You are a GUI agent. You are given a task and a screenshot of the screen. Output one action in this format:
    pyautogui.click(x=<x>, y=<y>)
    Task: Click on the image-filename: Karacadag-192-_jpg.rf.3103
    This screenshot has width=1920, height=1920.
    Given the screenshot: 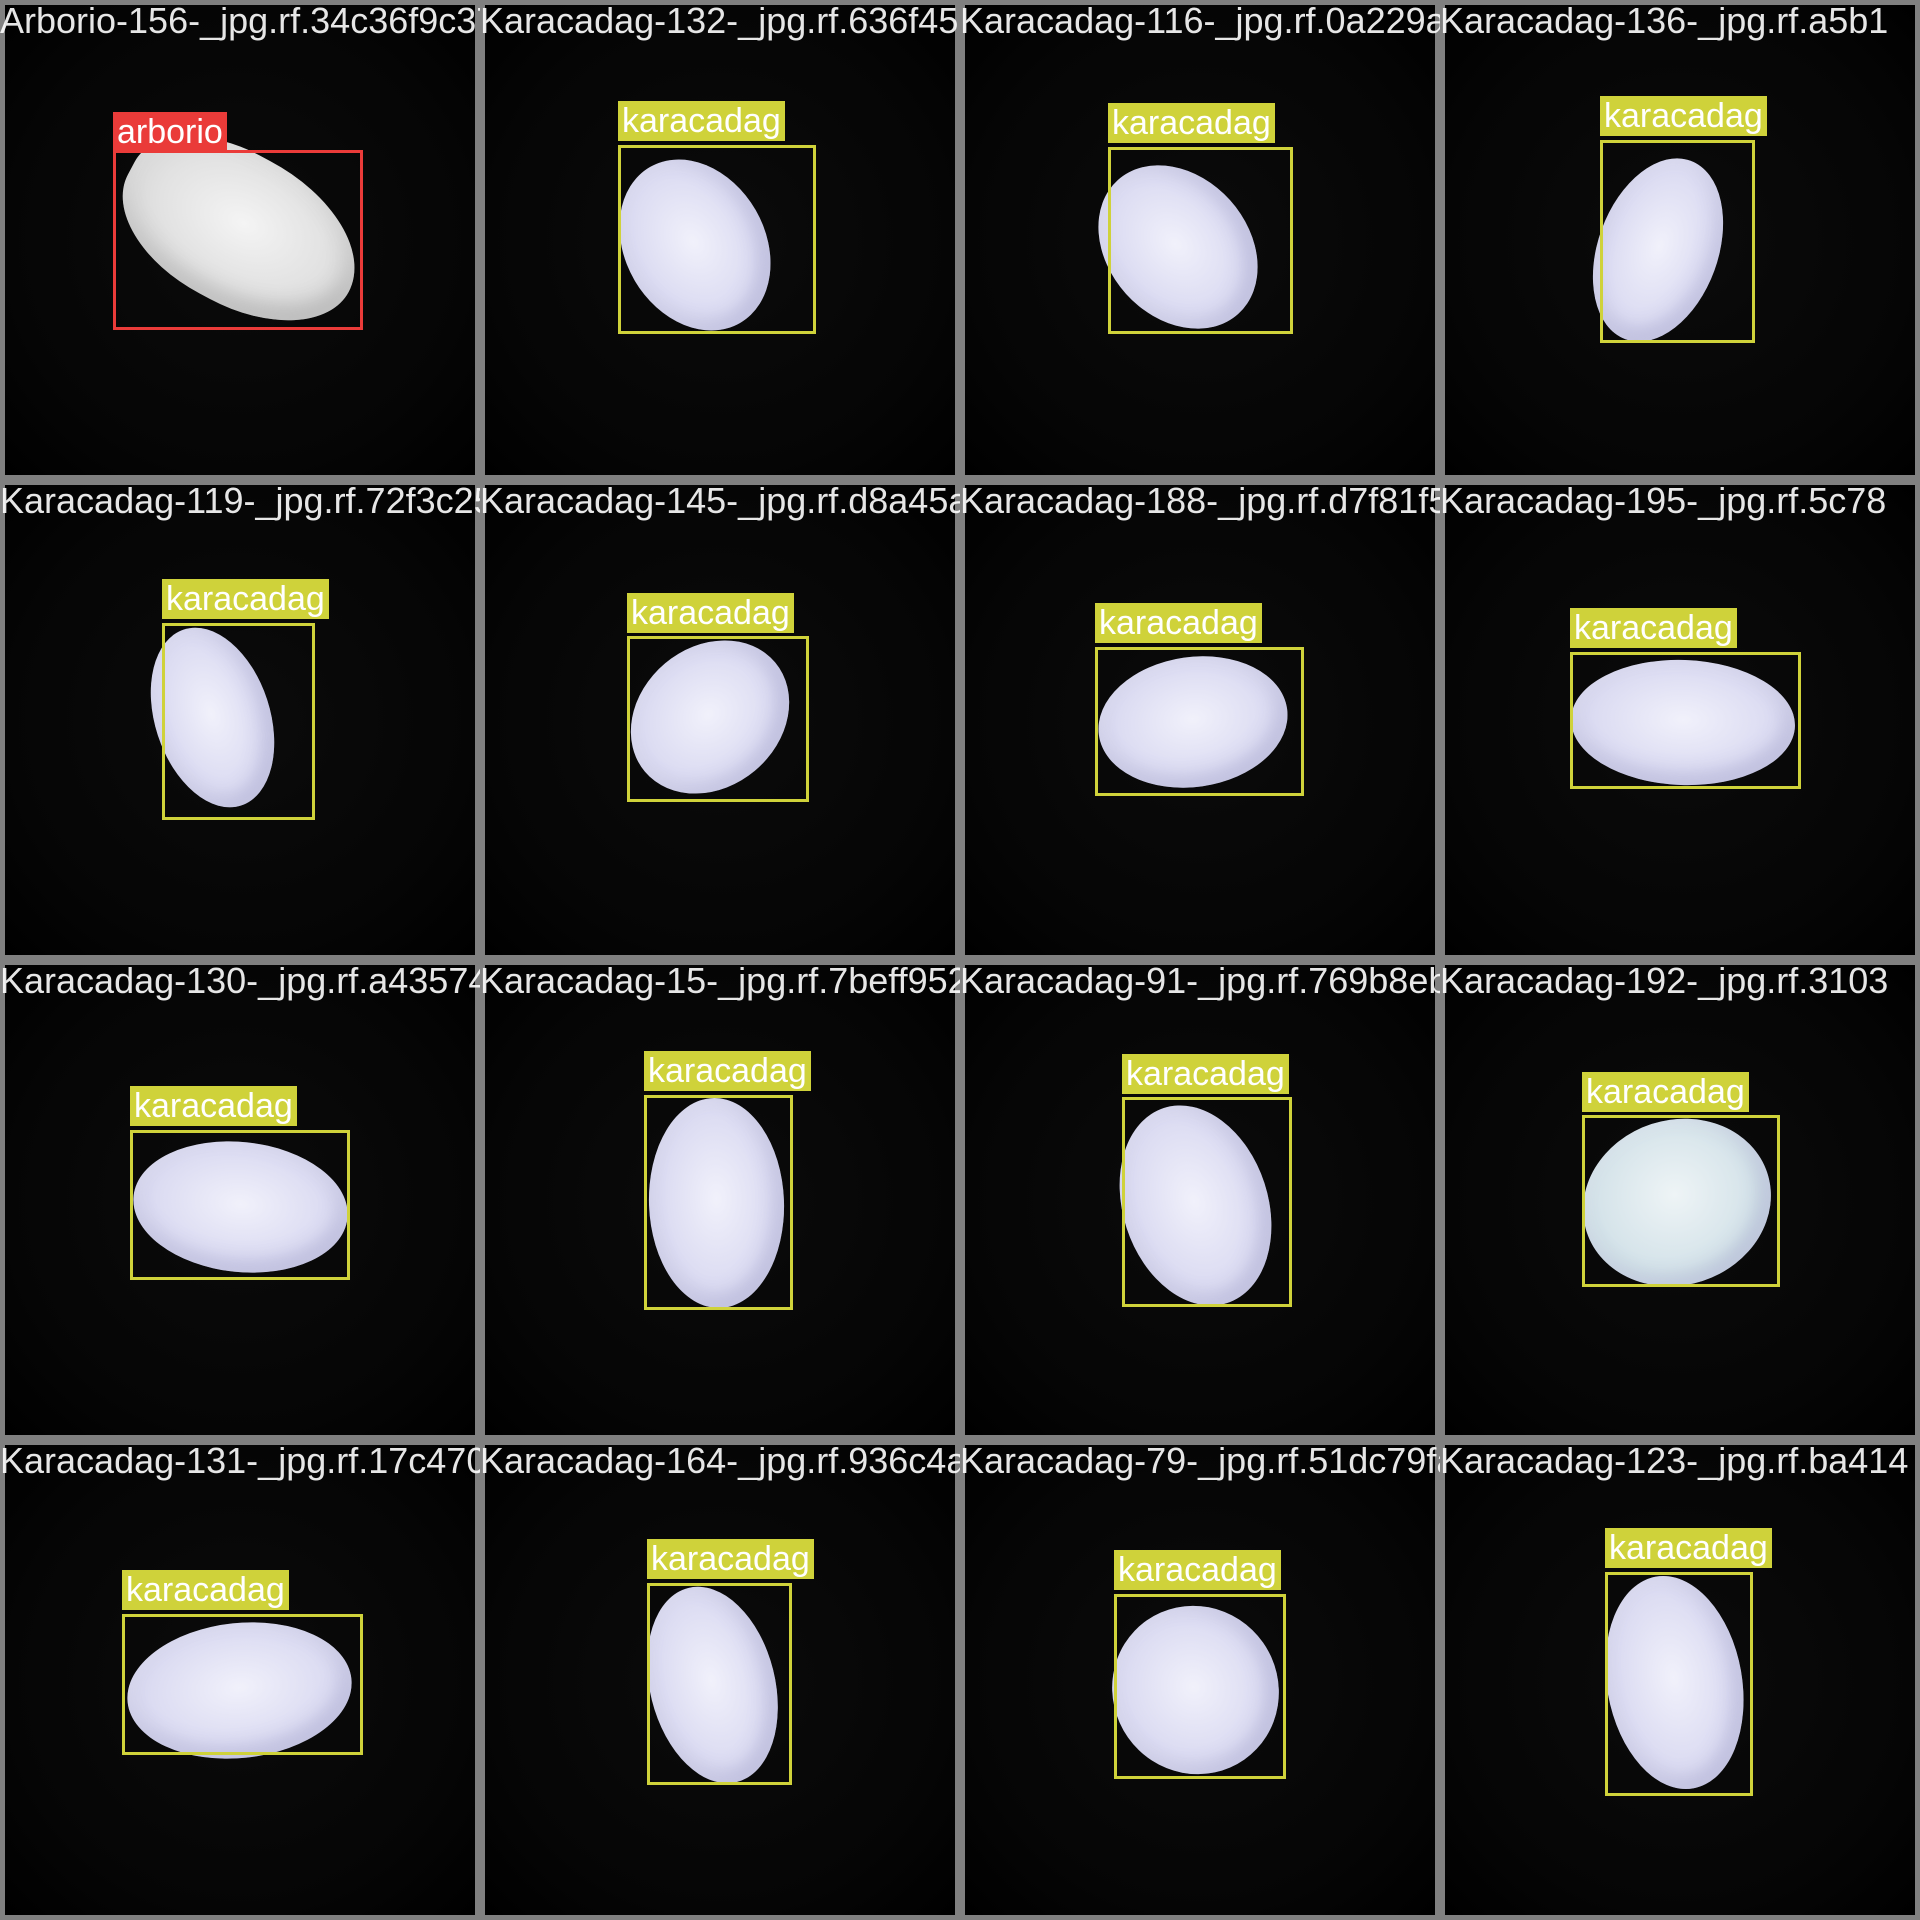 What is the action you would take?
    pyautogui.click(x=1664, y=980)
    